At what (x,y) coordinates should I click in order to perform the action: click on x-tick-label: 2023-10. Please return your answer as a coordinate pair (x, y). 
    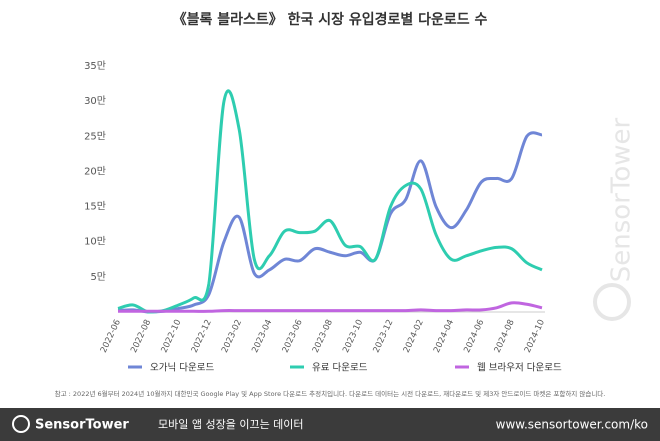
    Looking at the image, I should click on (353, 336).